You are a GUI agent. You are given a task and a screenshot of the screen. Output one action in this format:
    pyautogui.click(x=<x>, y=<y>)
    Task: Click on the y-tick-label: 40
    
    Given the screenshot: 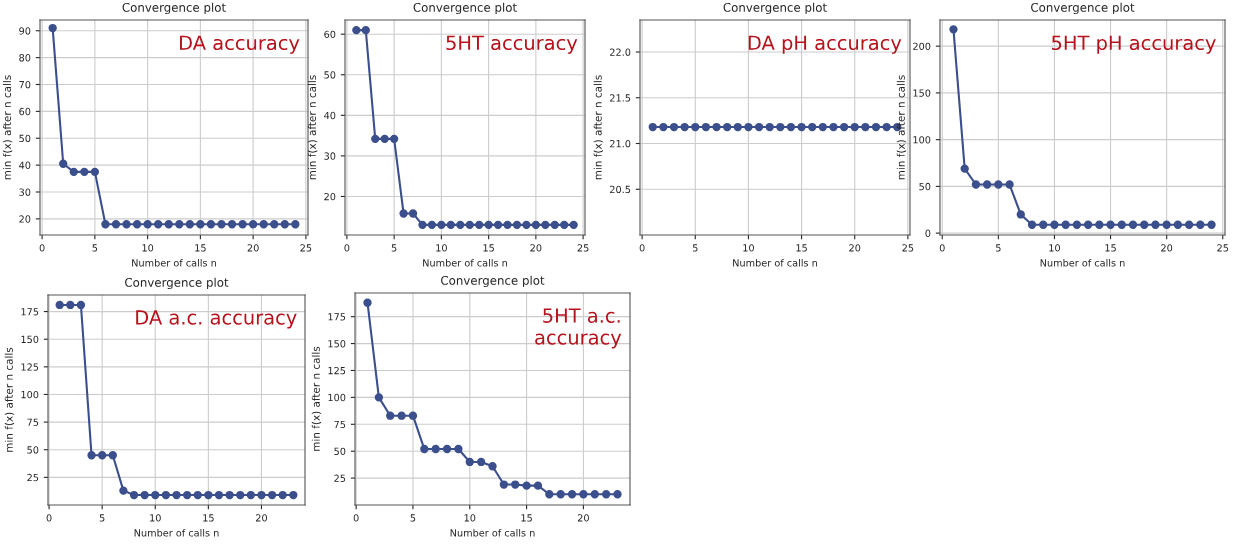 What is the action you would take?
    pyautogui.click(x=330, y=115)
    